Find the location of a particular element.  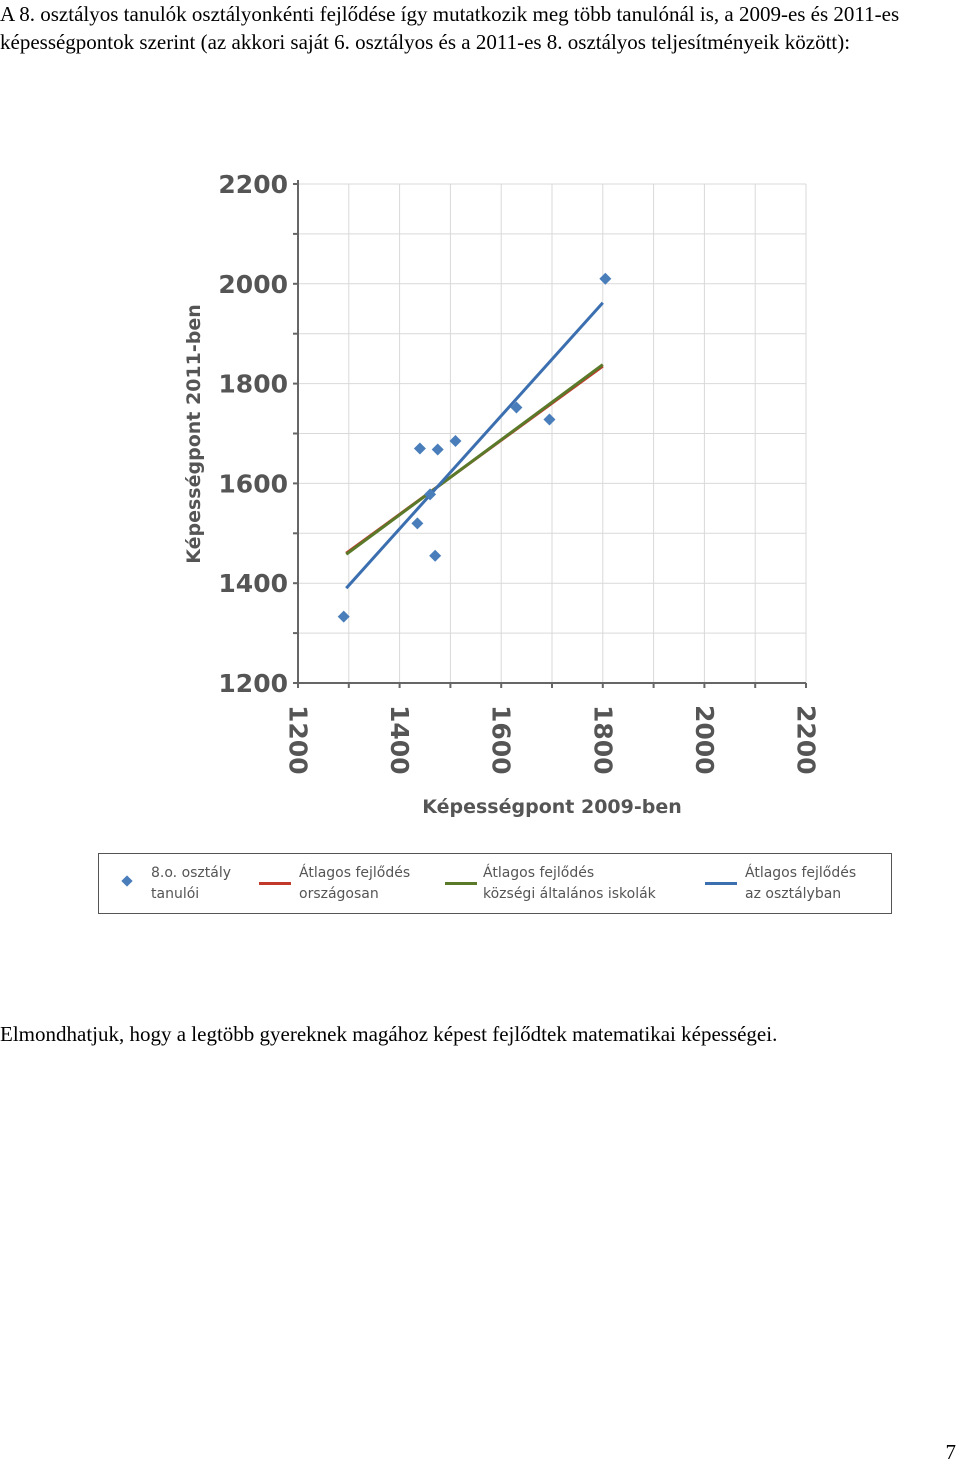

y-axis-label: Képességpont 2011-ben is located at coordinates (194, 434).